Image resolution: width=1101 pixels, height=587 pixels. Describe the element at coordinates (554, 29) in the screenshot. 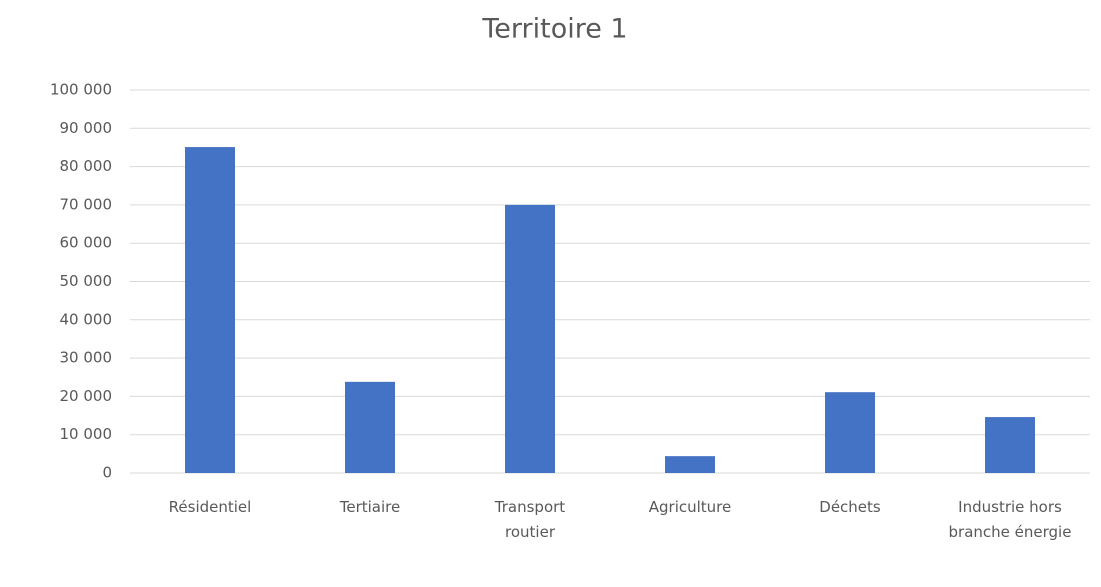

I see `chart-title: Territoire 1` at that location.